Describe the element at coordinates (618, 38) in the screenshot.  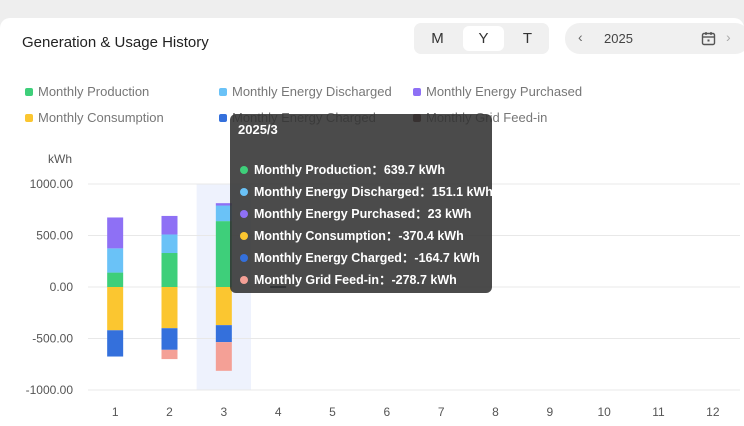
I see `year-value: 2025` at that location.